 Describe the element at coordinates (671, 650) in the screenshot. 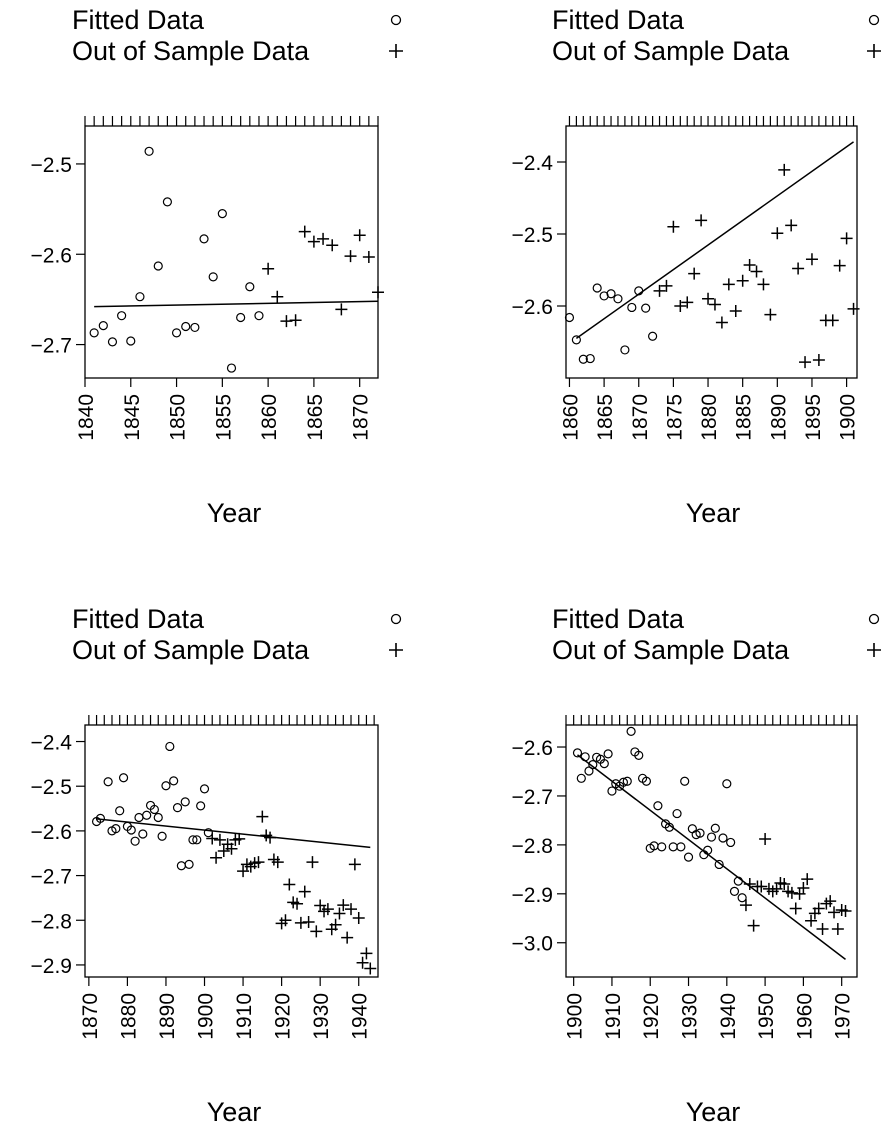

I see `legend-oos-label-4: Out of Sample Data` at that location.